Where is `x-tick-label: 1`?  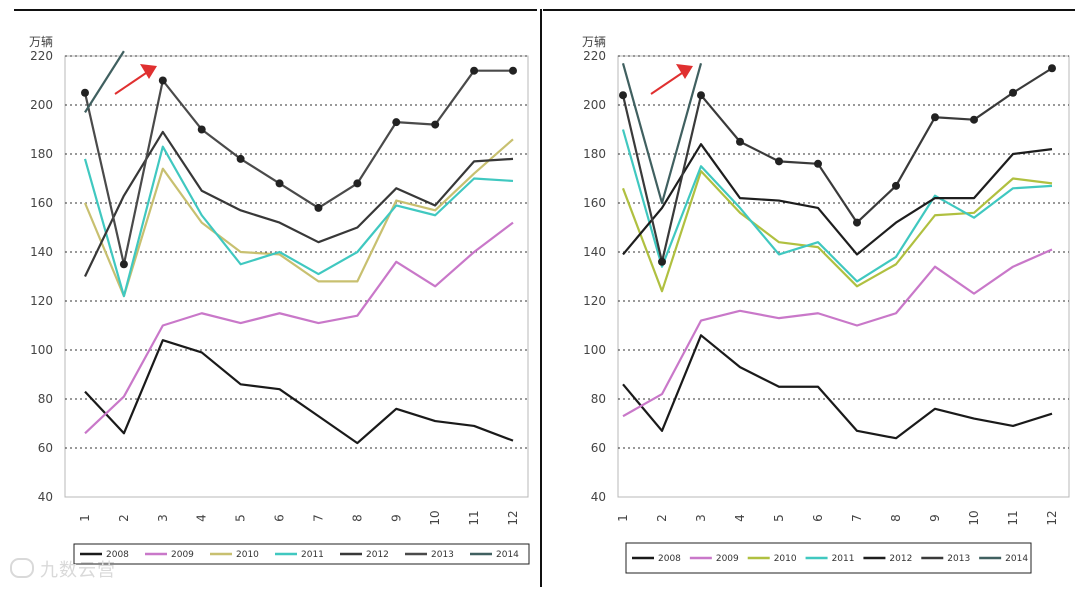
x-tick-label: 1 is located at coordinates (623, 518).